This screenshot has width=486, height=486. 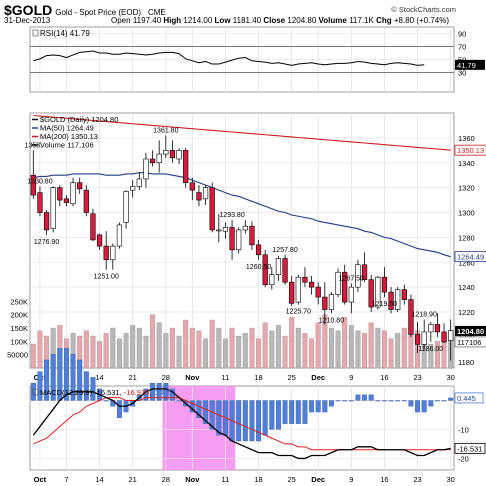 What do you see at coordinates (242, 132) in the screenshot?
I see `ma200-line` at bounding box center [242, 132].